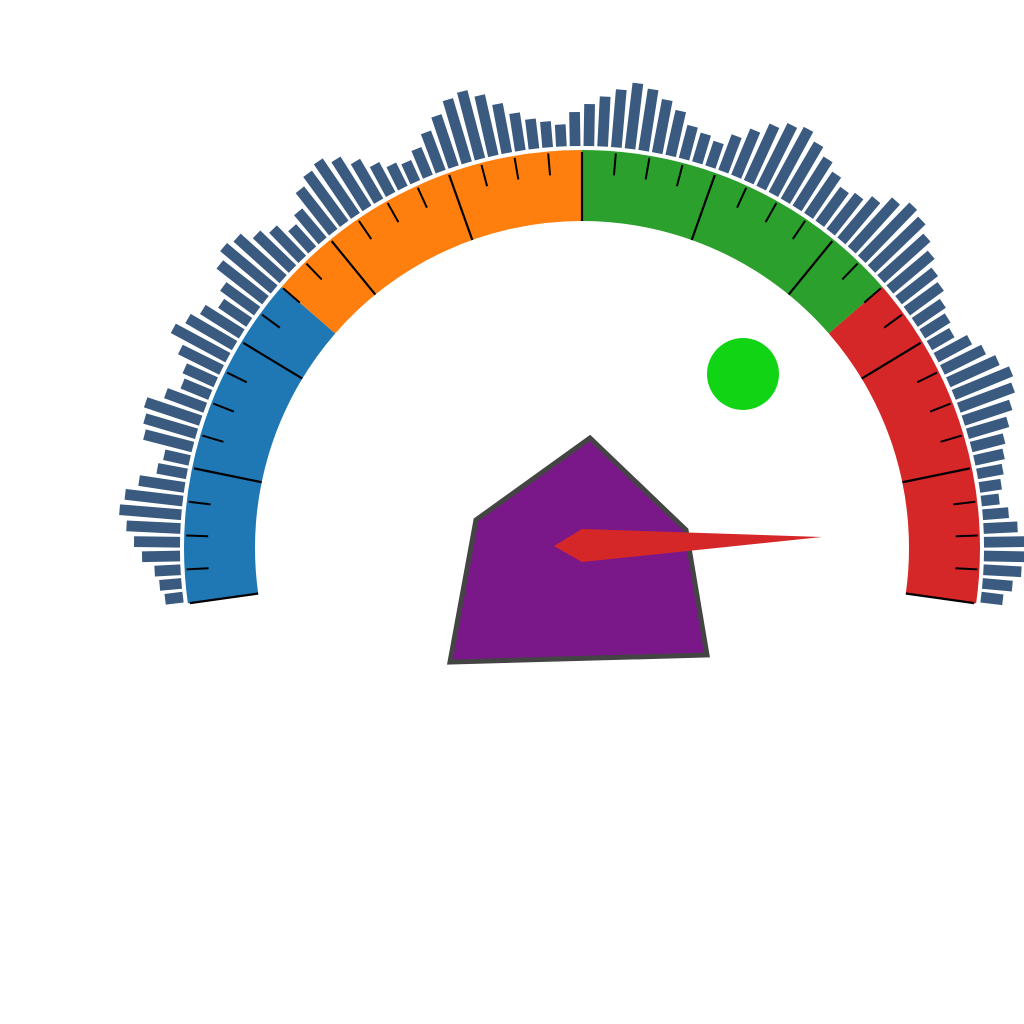 This screenshot has width=1024, height=1024. What do you see at coordinates (743, 374) in the screenshot?
I see `indicator-dot` at bounding box center [743, 374].